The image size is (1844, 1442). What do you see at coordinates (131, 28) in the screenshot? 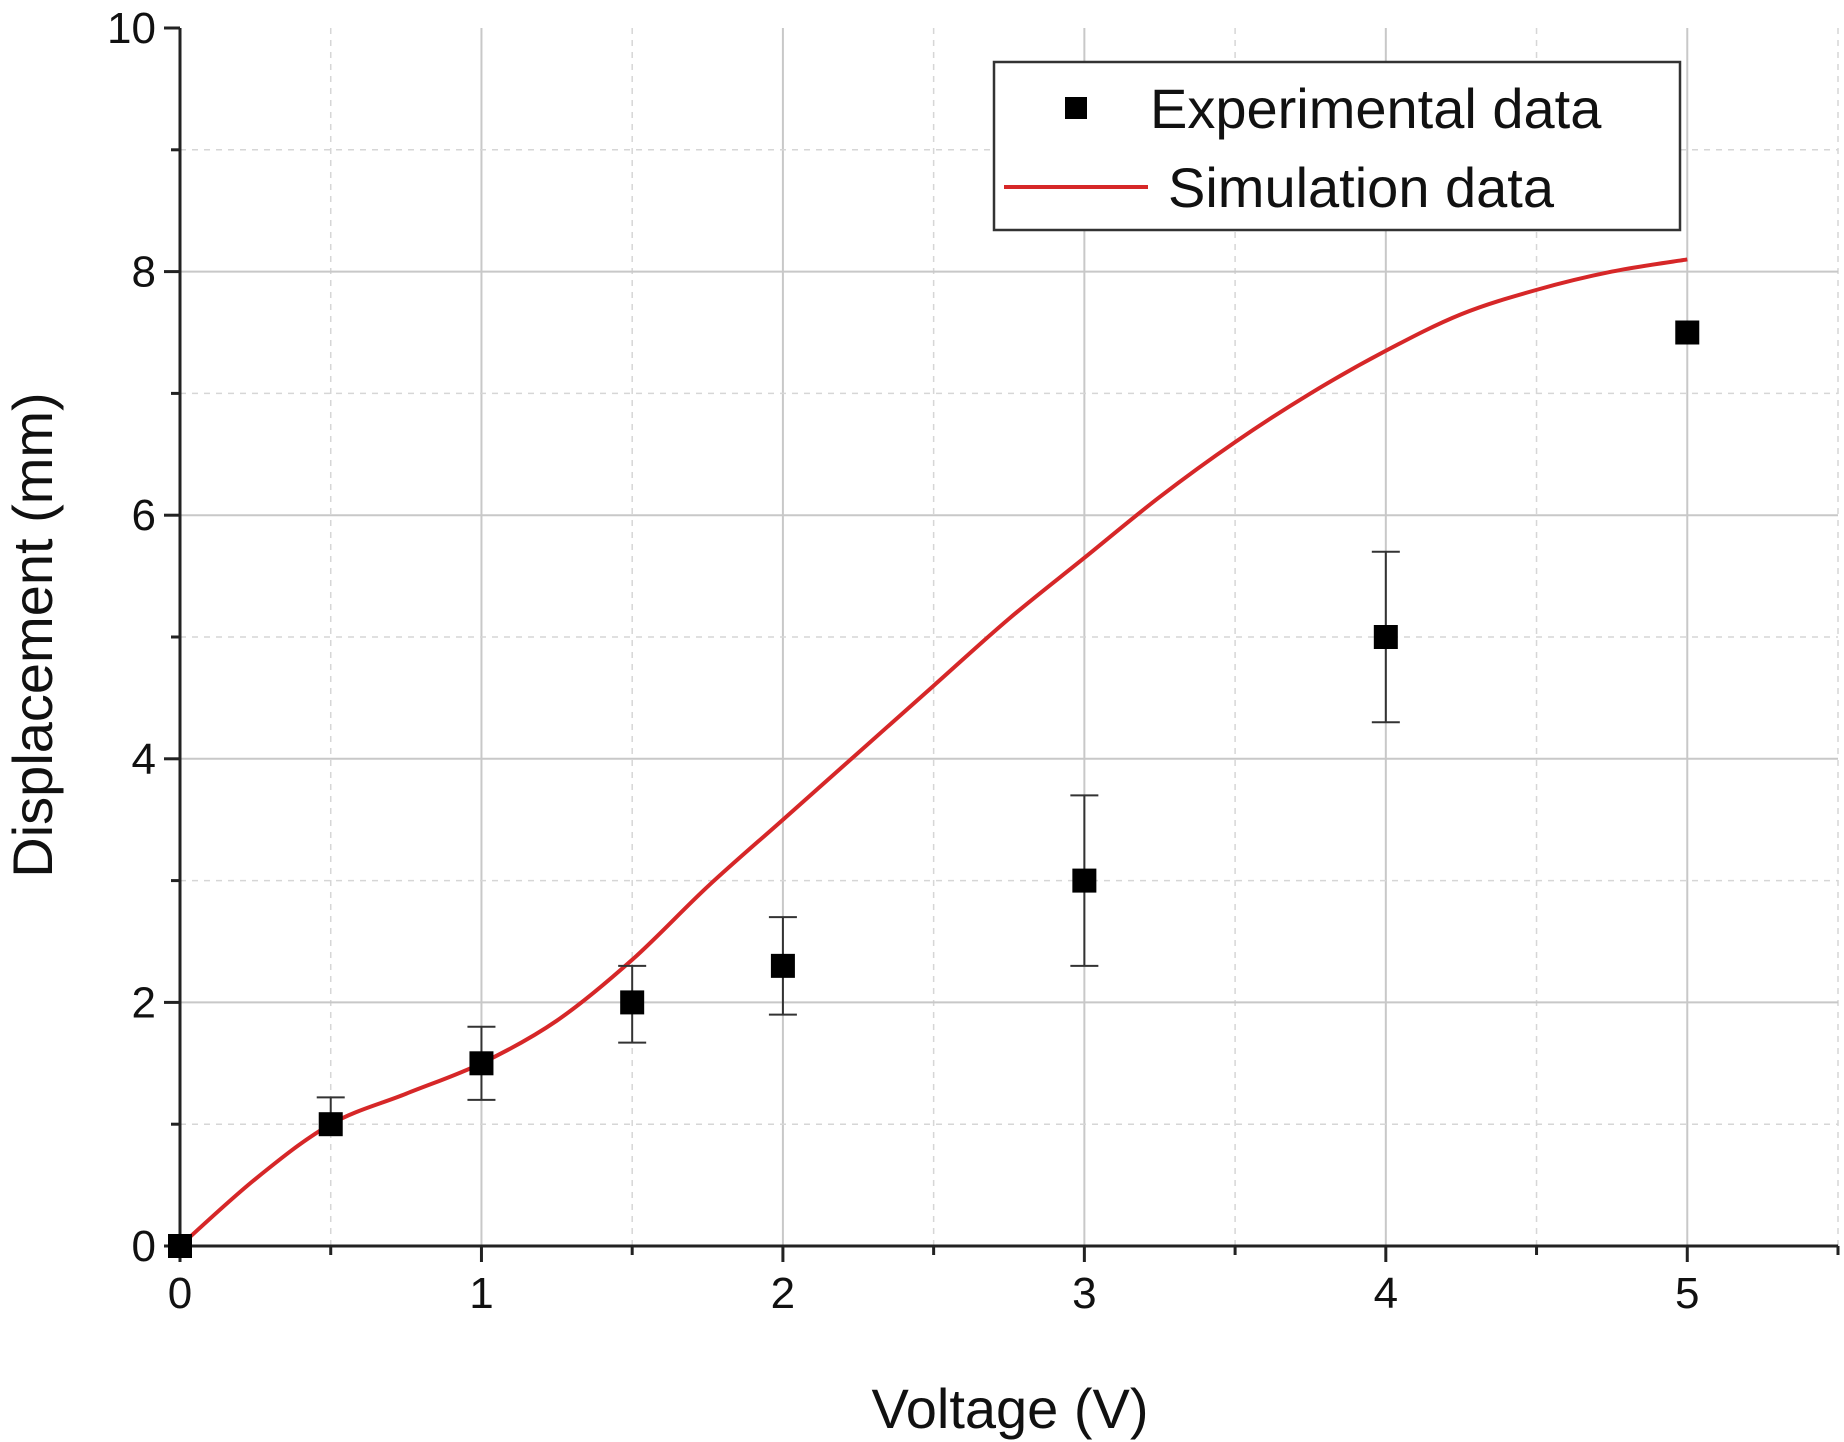
I see `y-tick-label: 10` at bounding box center [131, 28].